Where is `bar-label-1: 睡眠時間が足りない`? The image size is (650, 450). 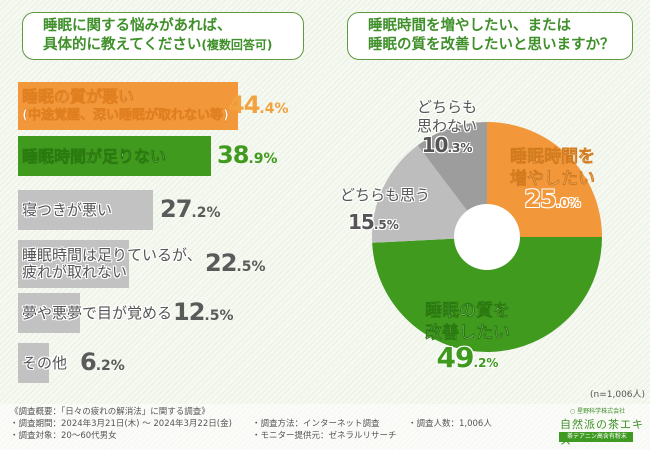 bar-label-1: 睡眠時間が足りない is located at coordinates (94, 156).